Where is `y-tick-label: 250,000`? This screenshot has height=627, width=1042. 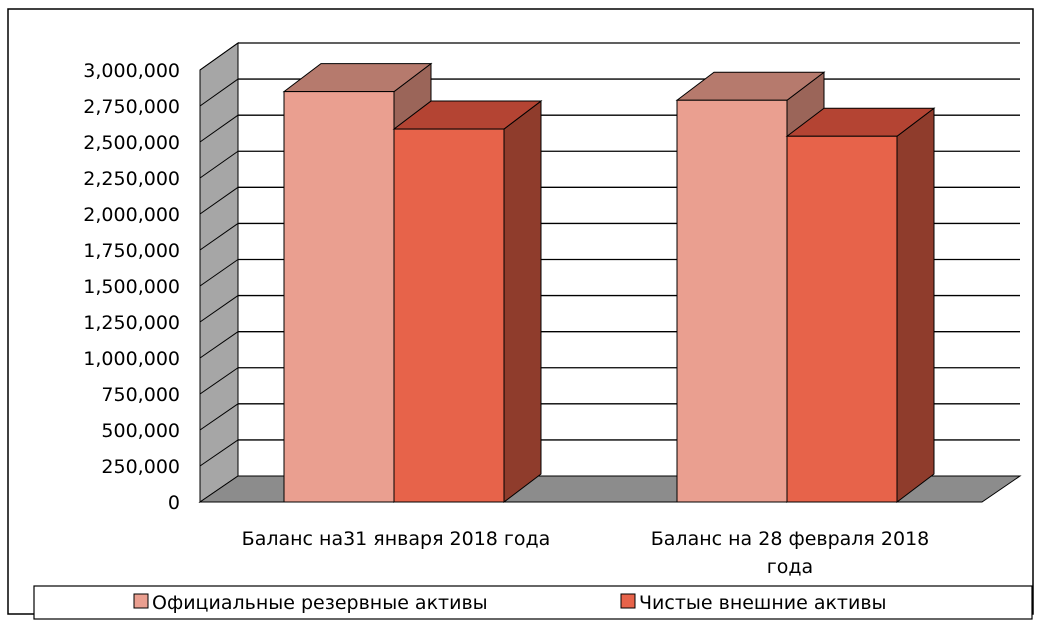
y-tick-label: 250,000 is located at coordinates (140, 467).